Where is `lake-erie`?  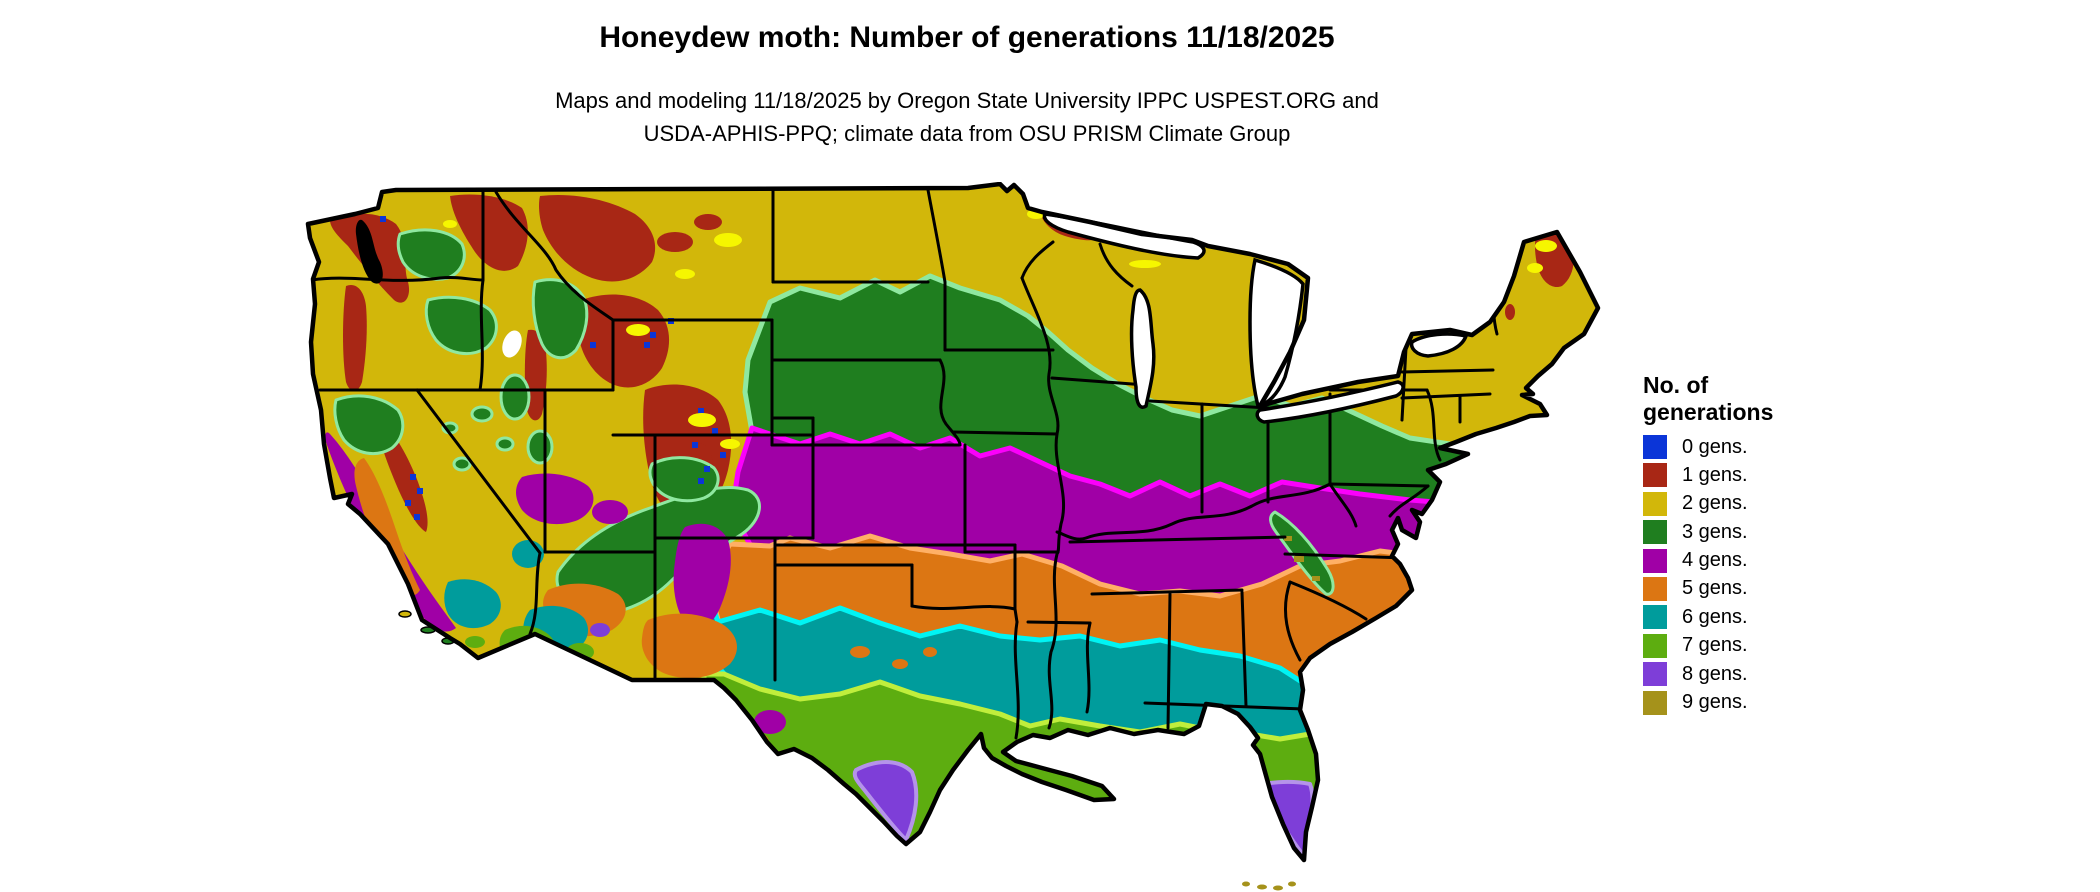
lake-erie is located at coordinates (1330, 402).